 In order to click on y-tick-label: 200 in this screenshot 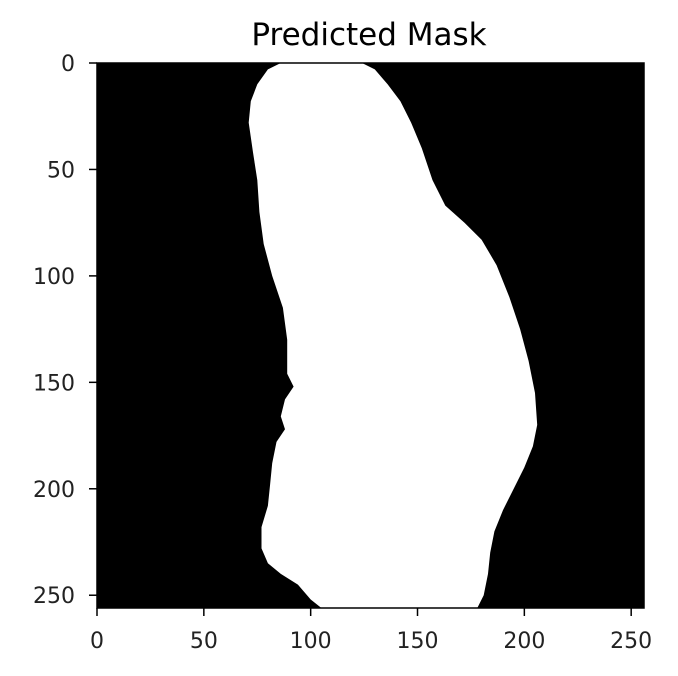, I will do `click(54, 490)`.